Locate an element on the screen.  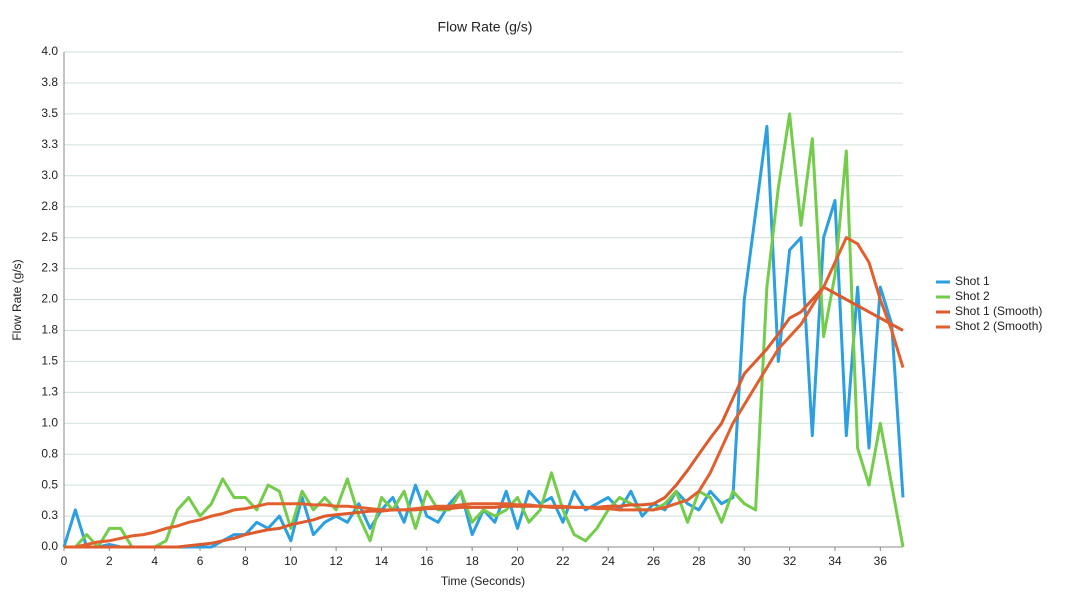
legend-label: Shot 2 is located at coordinates (972, 296).